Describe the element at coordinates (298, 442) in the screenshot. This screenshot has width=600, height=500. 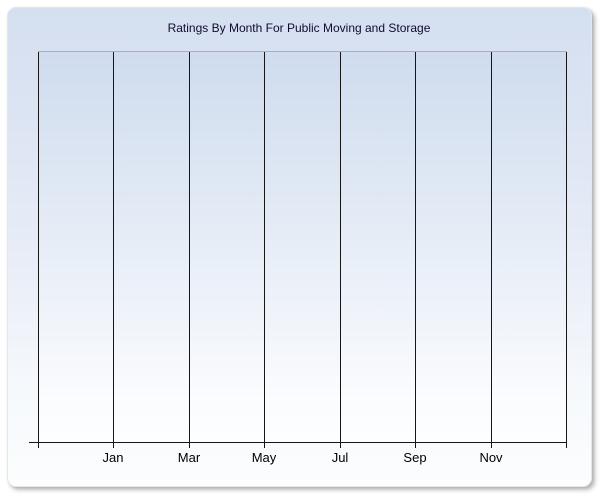
I see `x-axis-line` at that location.